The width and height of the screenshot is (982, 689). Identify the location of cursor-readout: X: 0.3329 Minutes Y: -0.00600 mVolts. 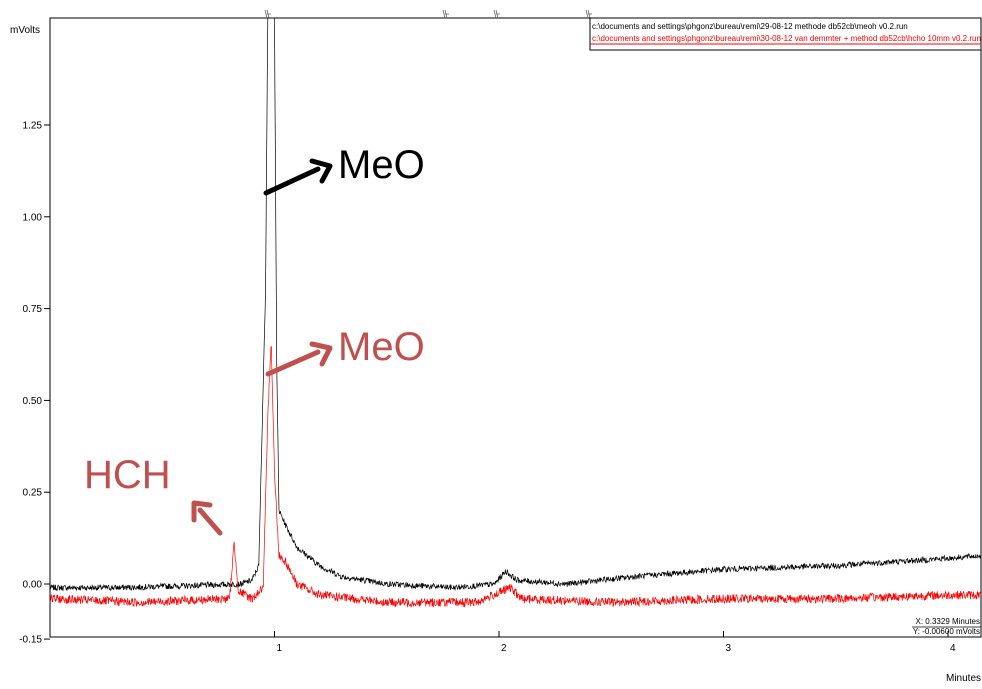
(947, 625).